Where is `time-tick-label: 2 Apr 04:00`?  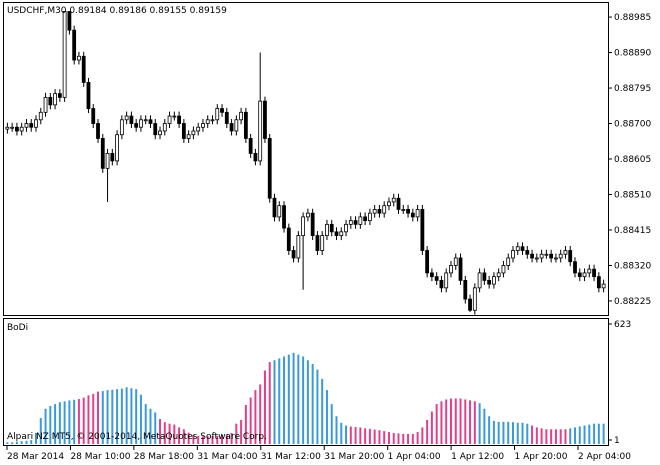 time-tick-label: 2 Apr 04:00 is located at coordinates (604, 457).